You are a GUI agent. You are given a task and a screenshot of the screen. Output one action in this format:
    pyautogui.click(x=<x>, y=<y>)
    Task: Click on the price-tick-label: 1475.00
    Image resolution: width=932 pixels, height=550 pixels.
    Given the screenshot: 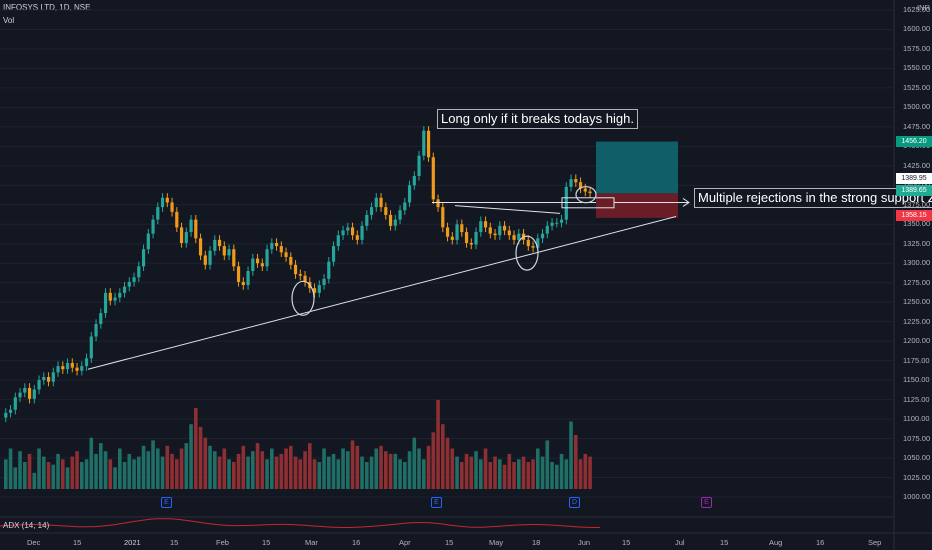 What is the action you would take?
    pyautogui.click(x=917, y=126)
    